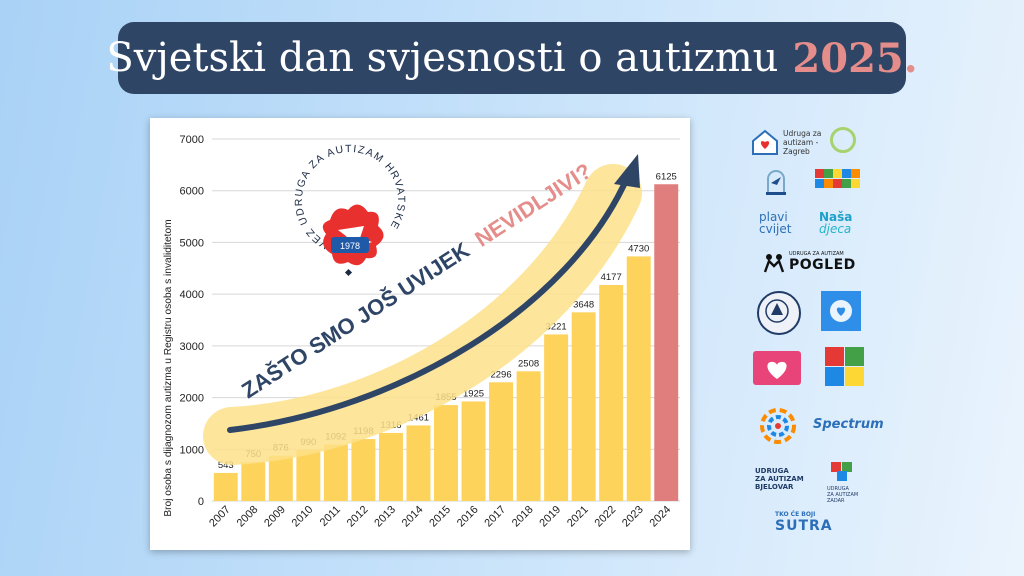 Image resolution: width=1024 pixels, height=576 pixels. What do you see at coordinates (583, 304) in the screenshot?
I see `value-label: 3648` at bounding box center [583, 304].